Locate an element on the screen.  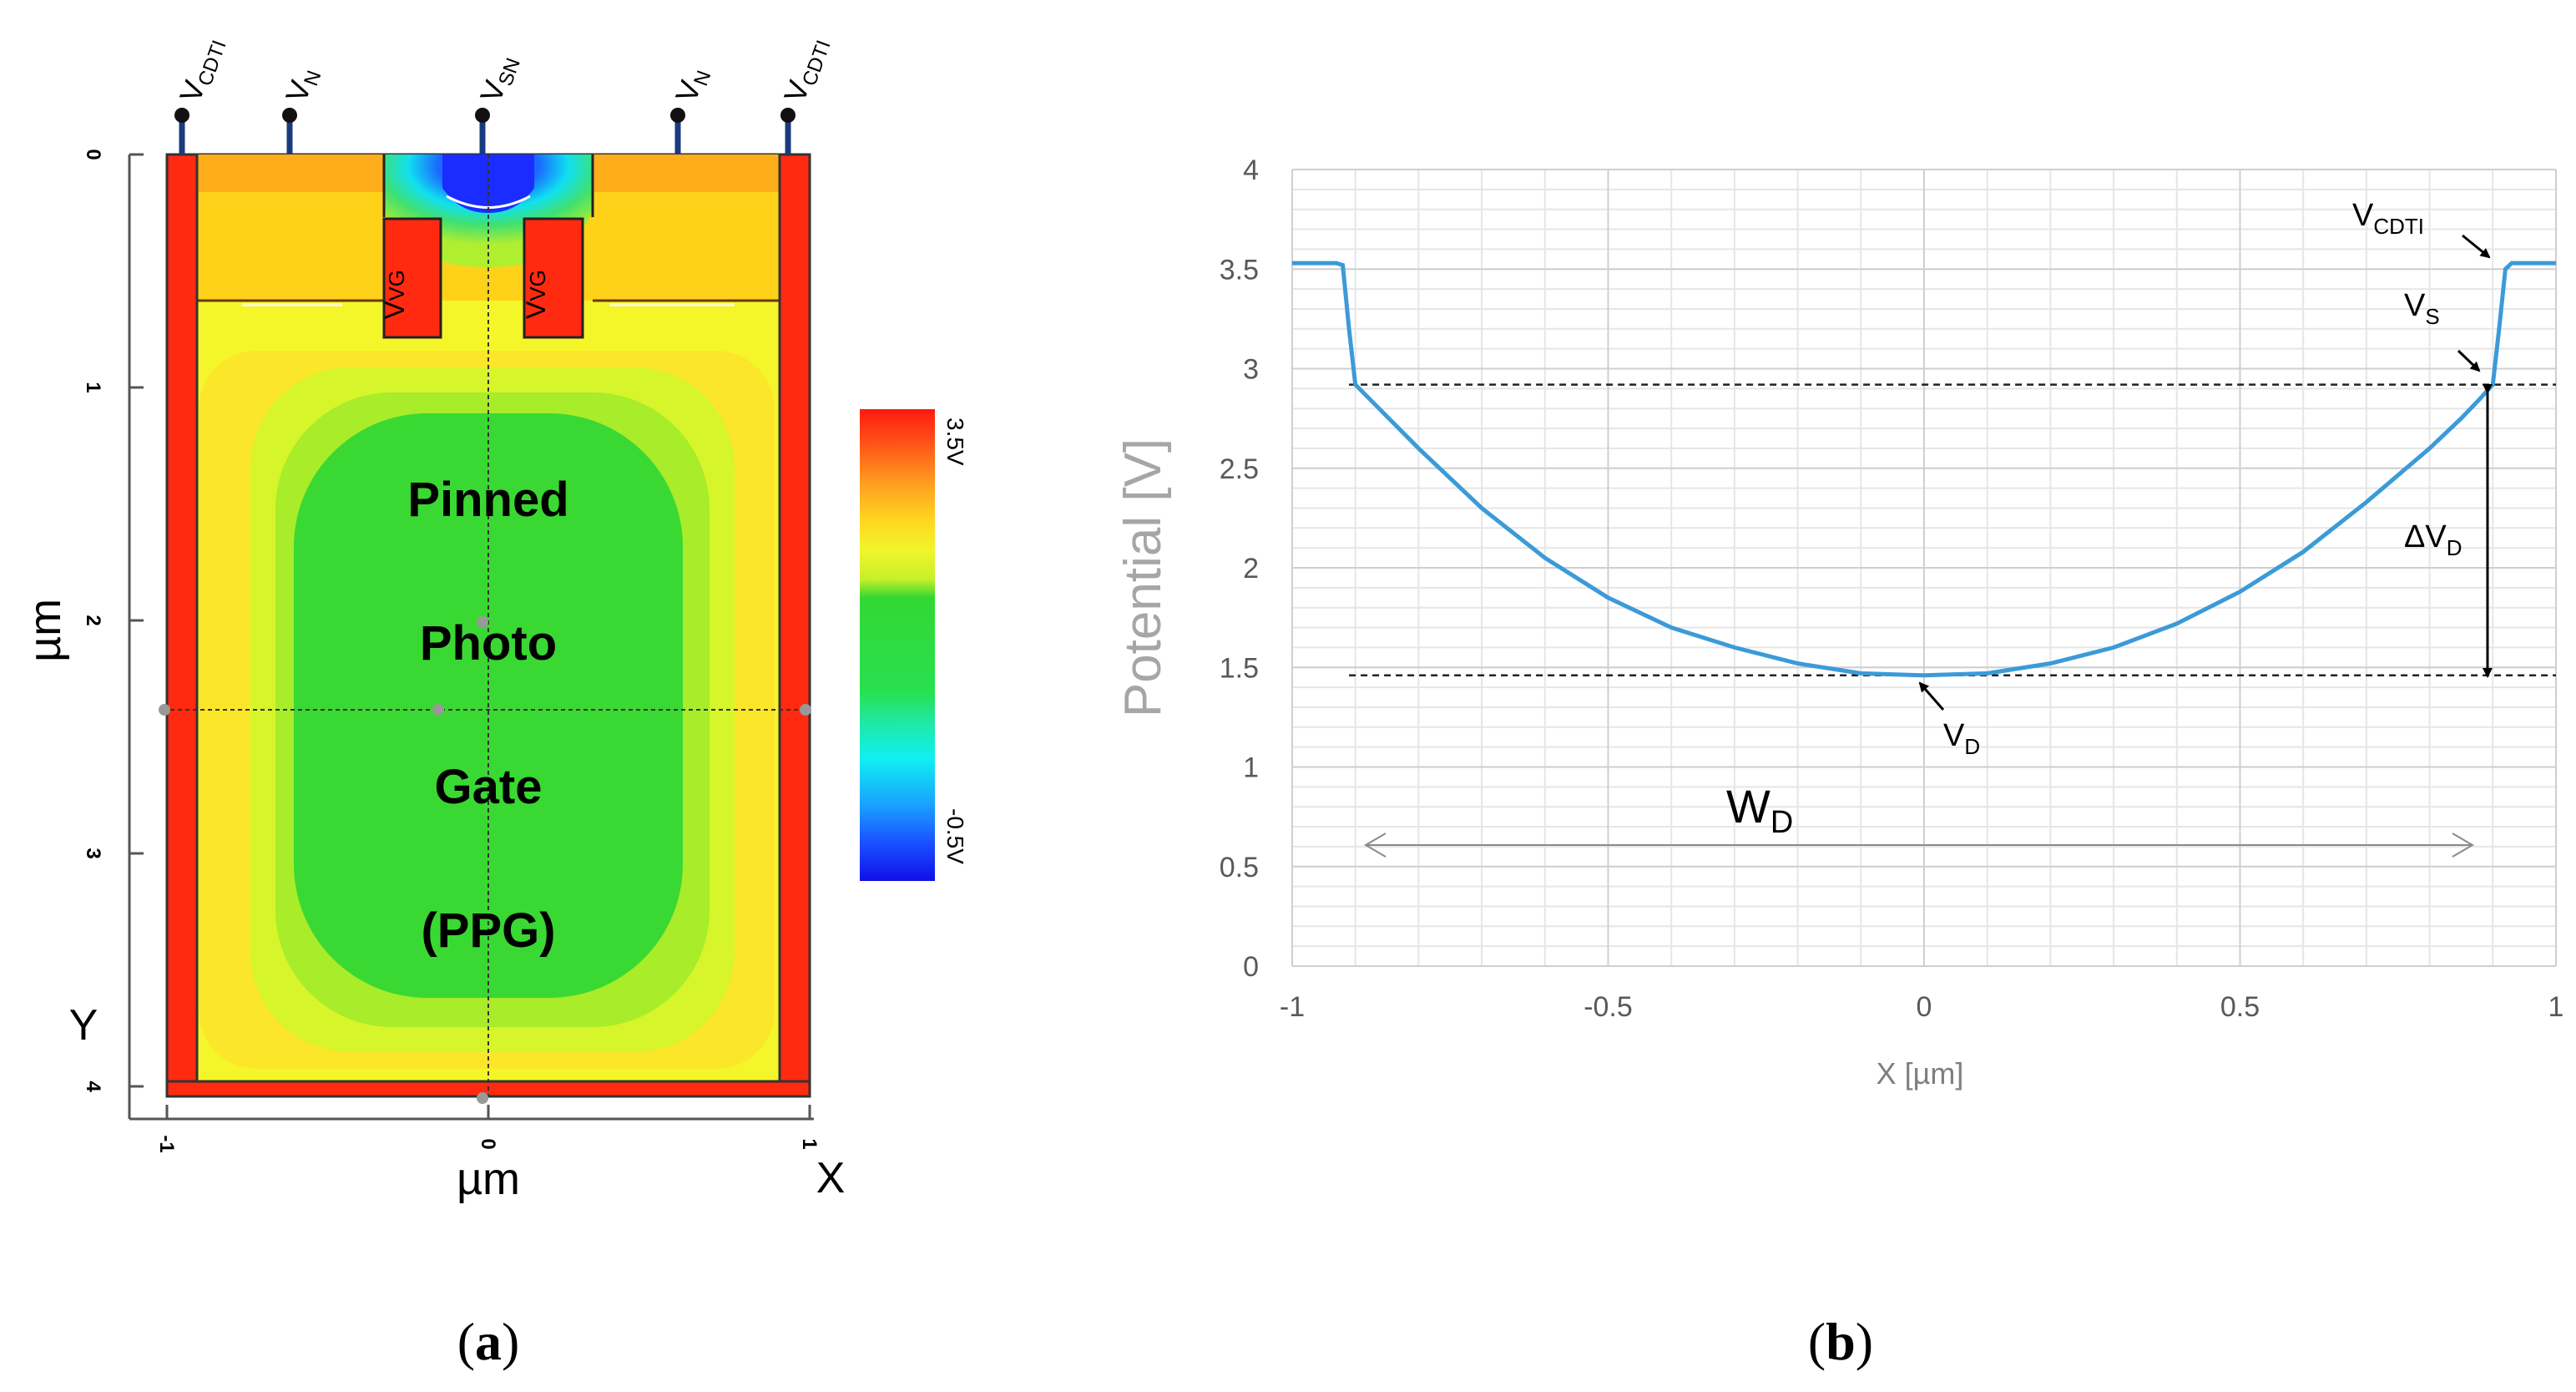
arrow-vcdti is located at coordinates (2476, 246).